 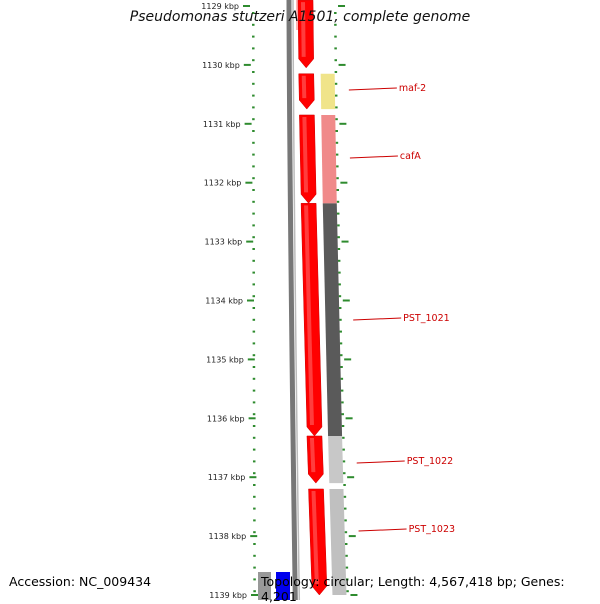 I want to click on tick-label: 1132 kbp, so click(x=223, y=183).